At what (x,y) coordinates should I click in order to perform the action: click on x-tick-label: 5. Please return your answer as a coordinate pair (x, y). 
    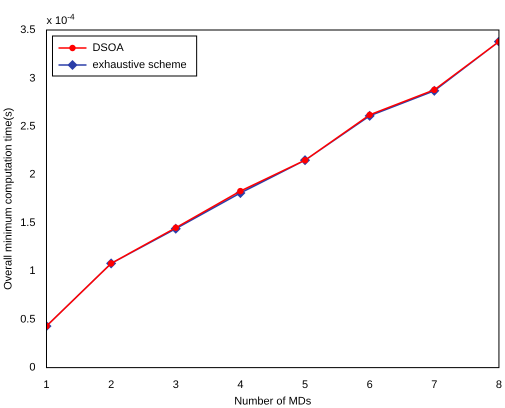
    Looking at the image, I should click on (305, 385).